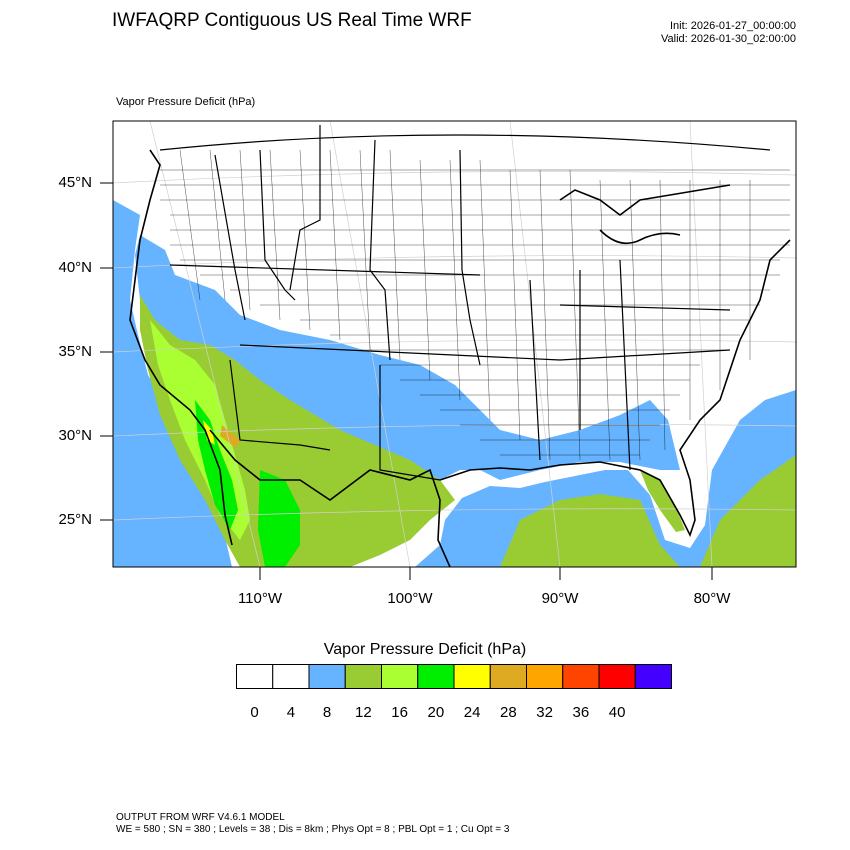  Describe the element at coordinates (399, 712) in the screenshot. I see `colorbar-label-4: 16` at that location.